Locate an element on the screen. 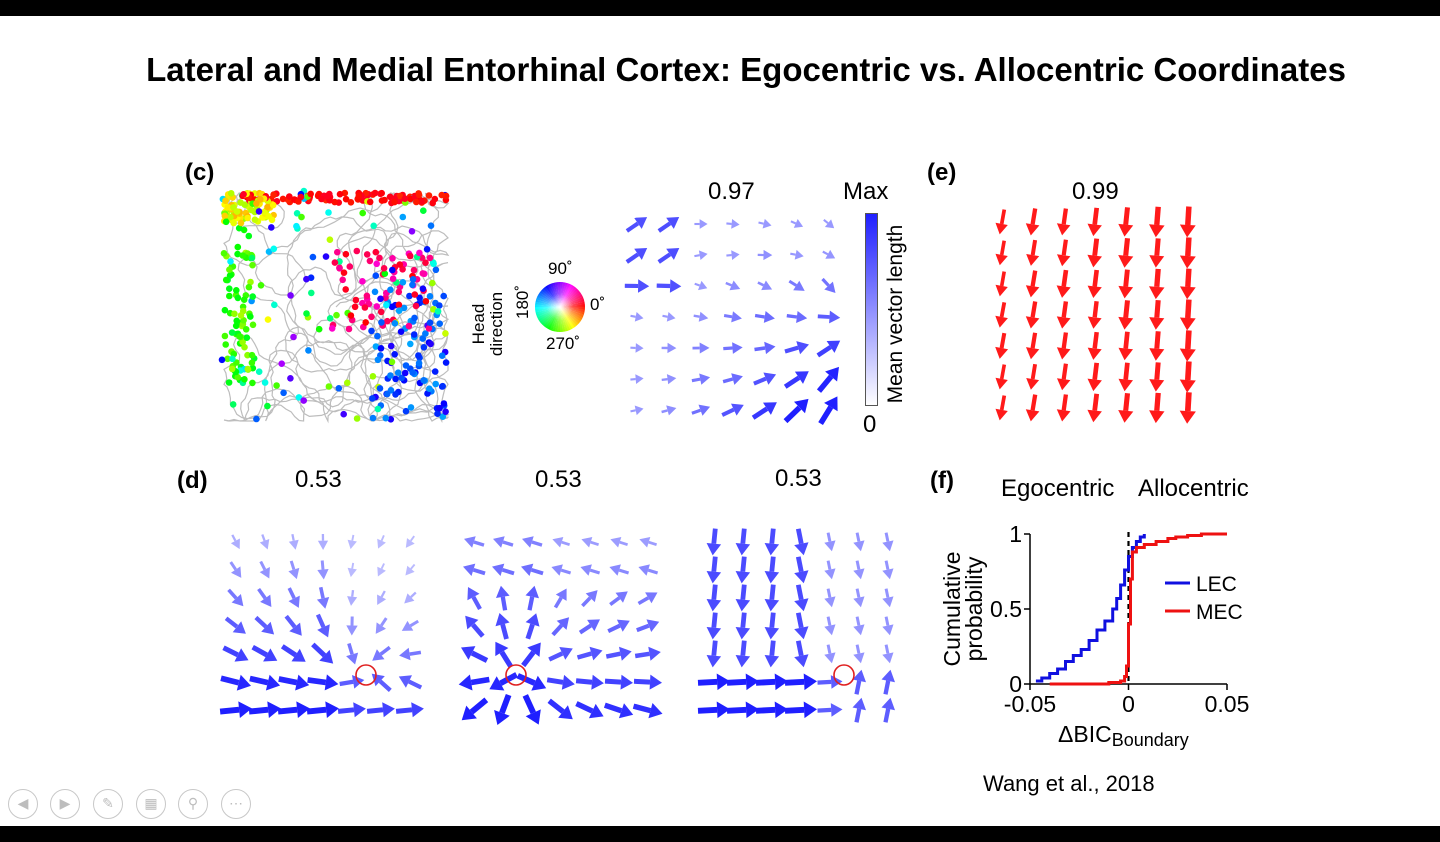 The height and width of the screenshot is (842, 1440). slides-grid-icon: ▦ is located at coordinates (151, 804).